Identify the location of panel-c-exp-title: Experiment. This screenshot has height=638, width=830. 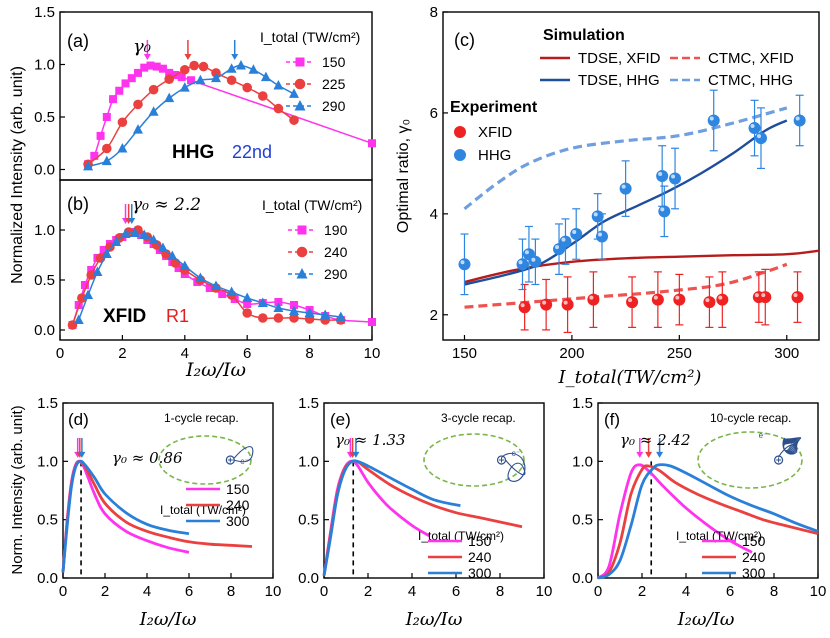
(494, 107).